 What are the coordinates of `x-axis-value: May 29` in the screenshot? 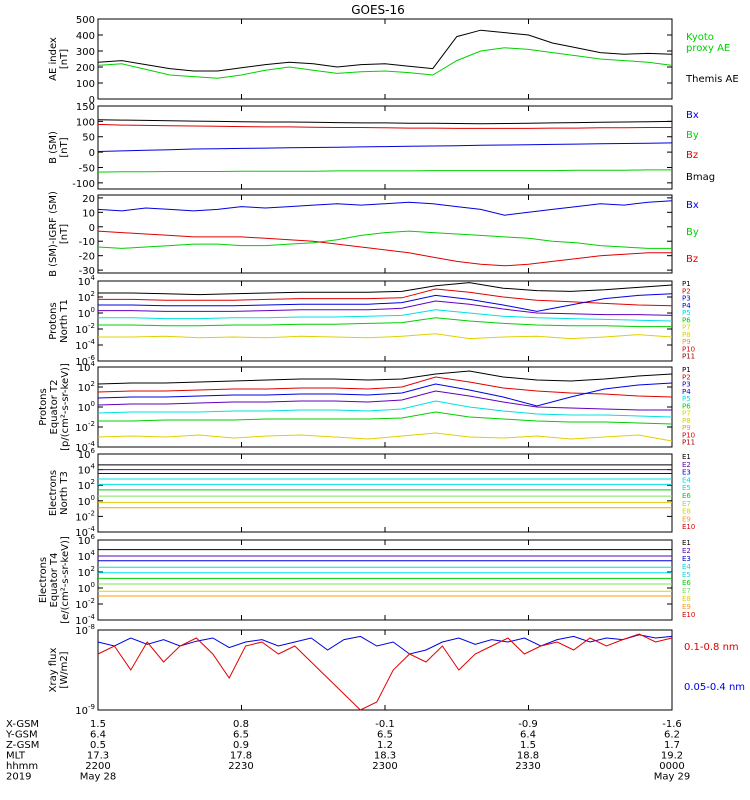 It's located at (672, 777).